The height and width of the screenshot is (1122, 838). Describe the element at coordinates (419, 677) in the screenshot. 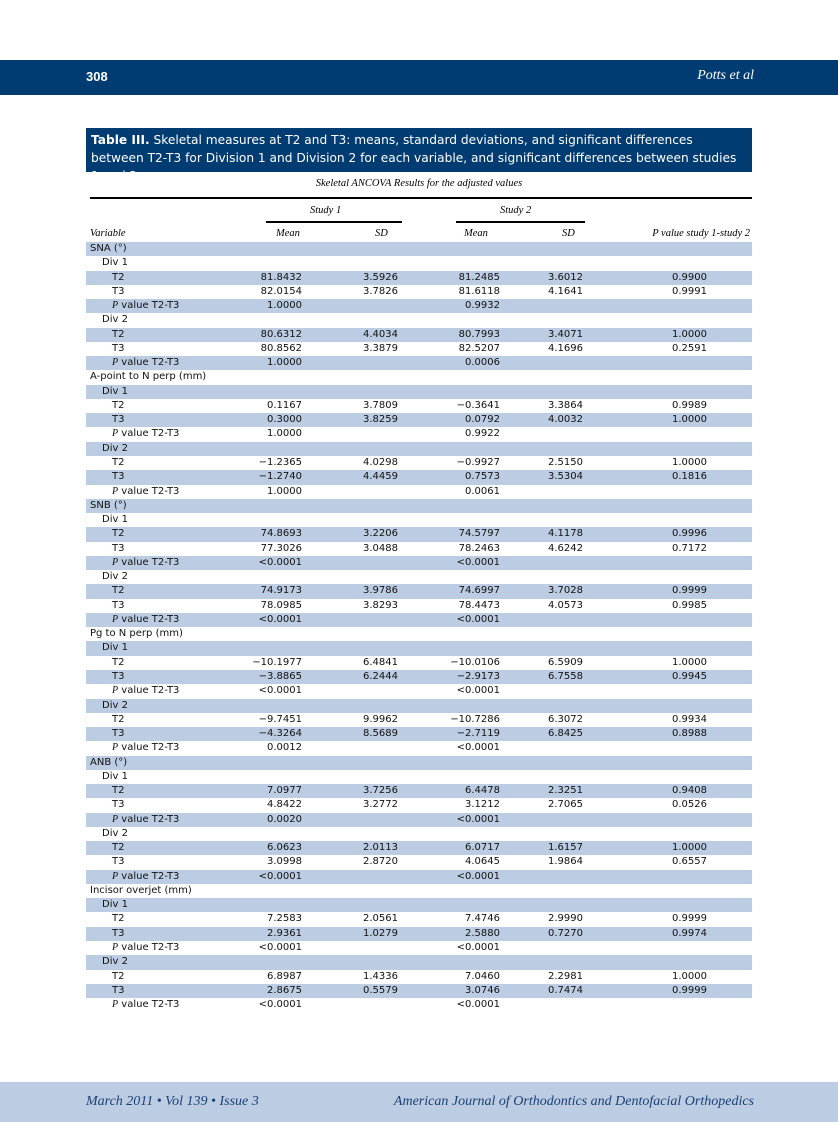

I see `table-row: T3 −3.8865 6.2444 −2.9173 6.7558 0.9945` at that location.